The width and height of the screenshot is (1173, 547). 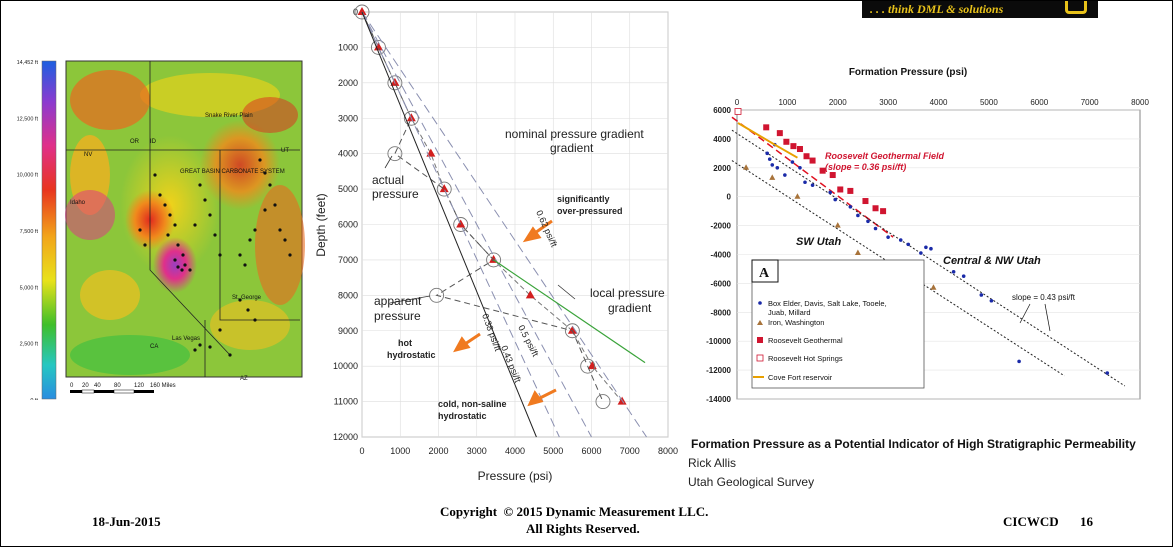 I want to click on map-scale-label: 160 Miles, so click(x=163, y=386).